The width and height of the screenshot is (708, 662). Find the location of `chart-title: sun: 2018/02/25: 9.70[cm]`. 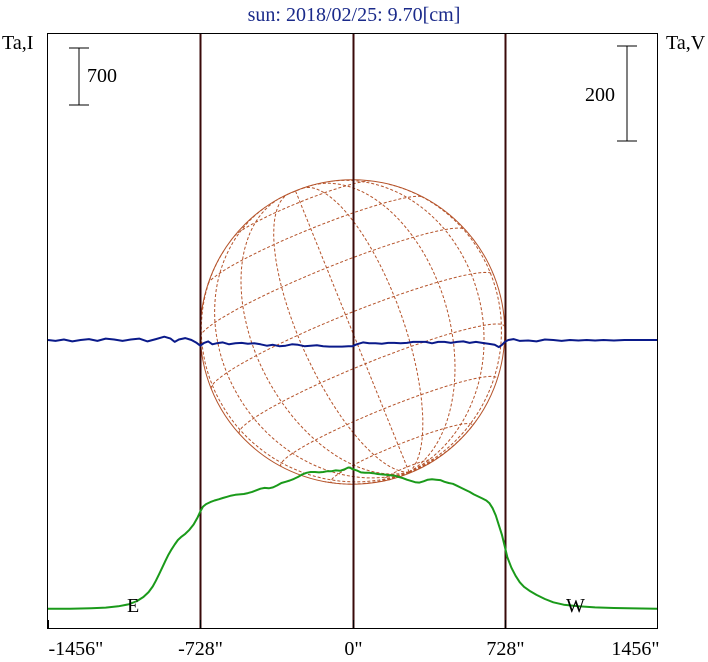

chart-title: sun: 2018/02/25: 9.70[cm] is located at coordinates (354, 15).